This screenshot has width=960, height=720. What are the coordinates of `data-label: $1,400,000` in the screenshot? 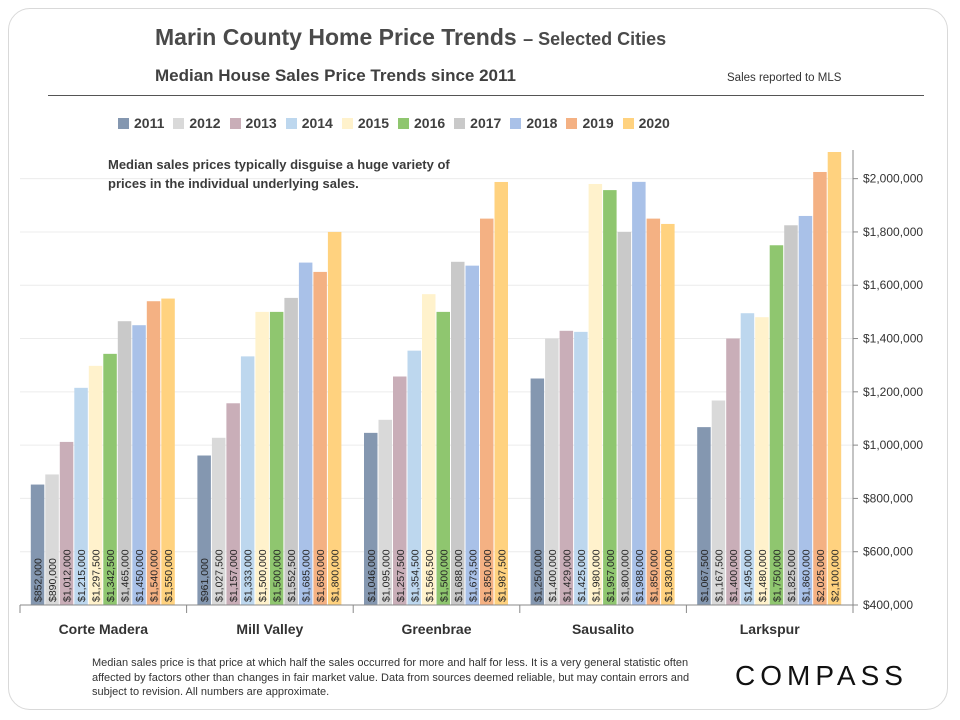 It's located at (734, 575).